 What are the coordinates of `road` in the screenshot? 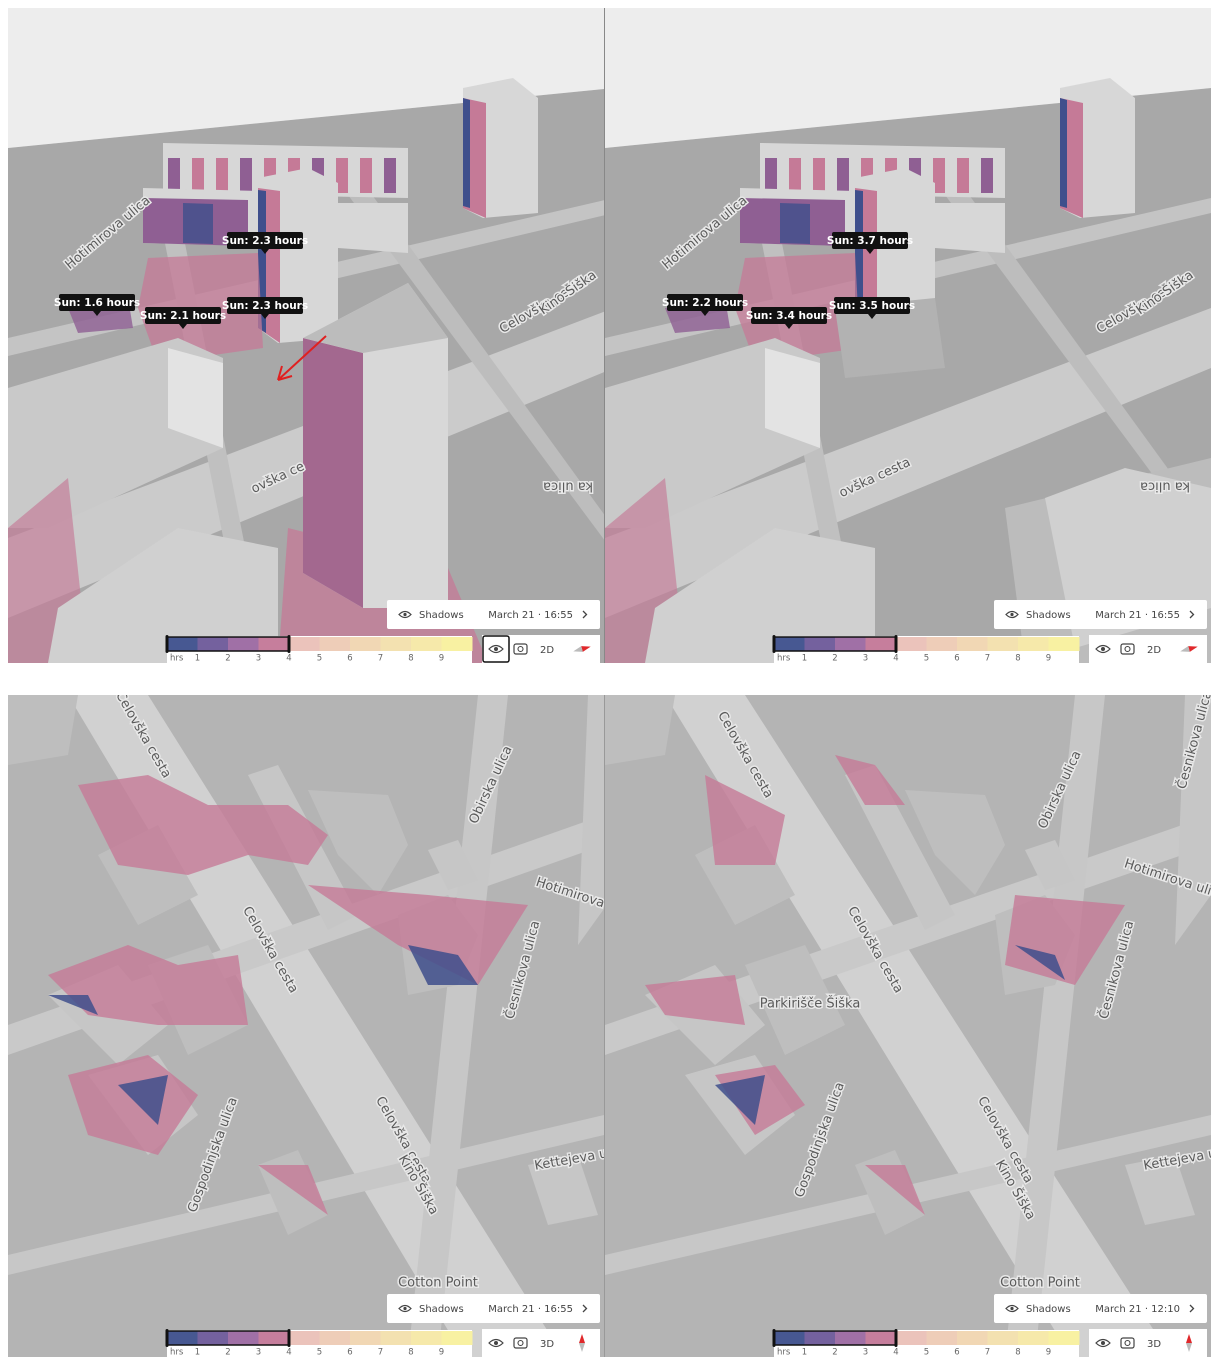 It's located at (1055, 1026).